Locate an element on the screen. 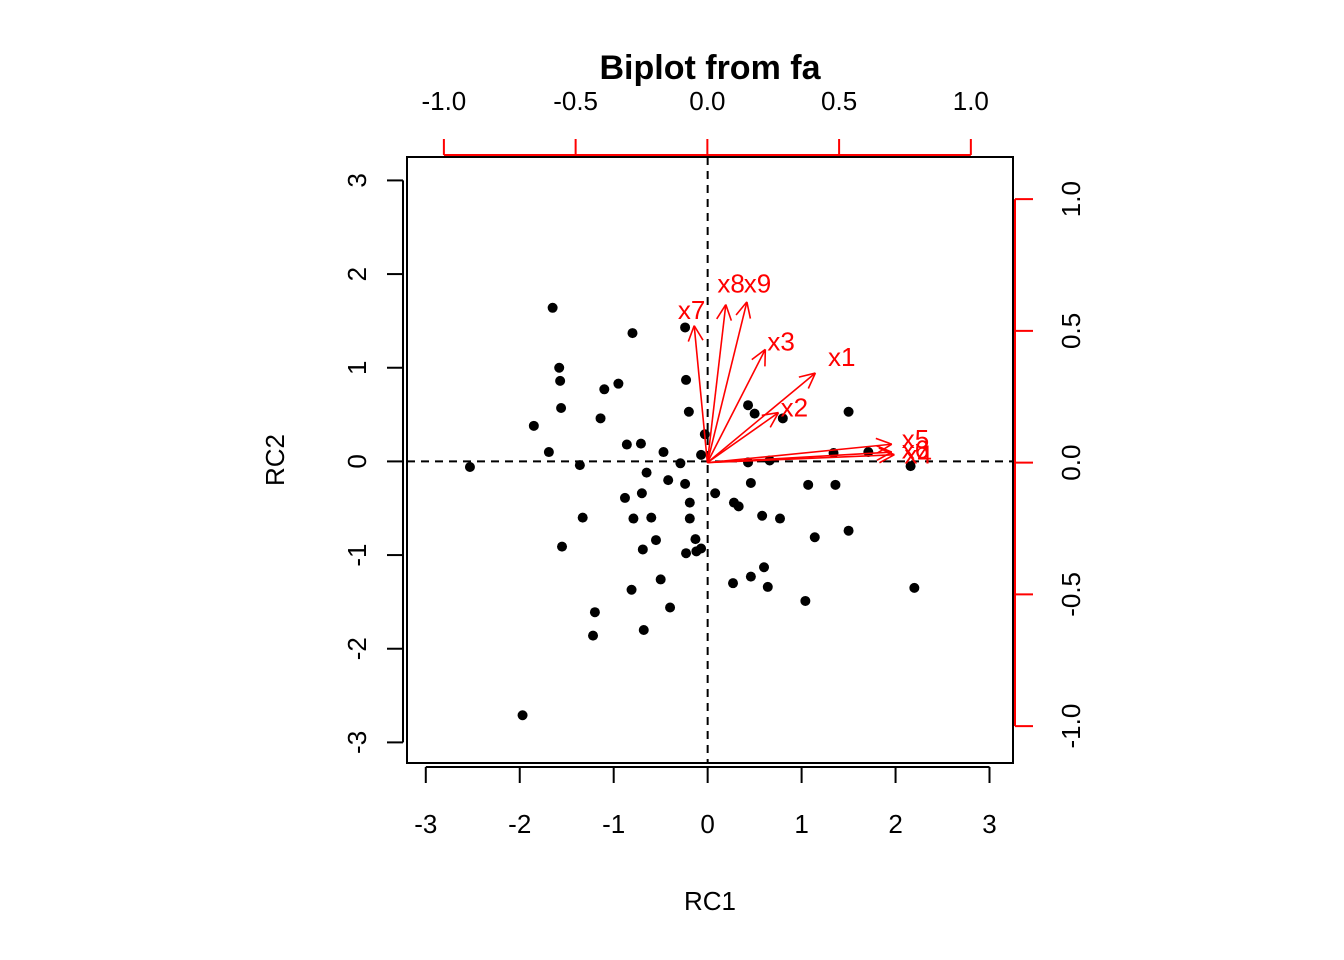 Image resolution: width=1344 pixels, height=960 pixels. loading-label-x9: x9 is located at coordinates (757, 283).